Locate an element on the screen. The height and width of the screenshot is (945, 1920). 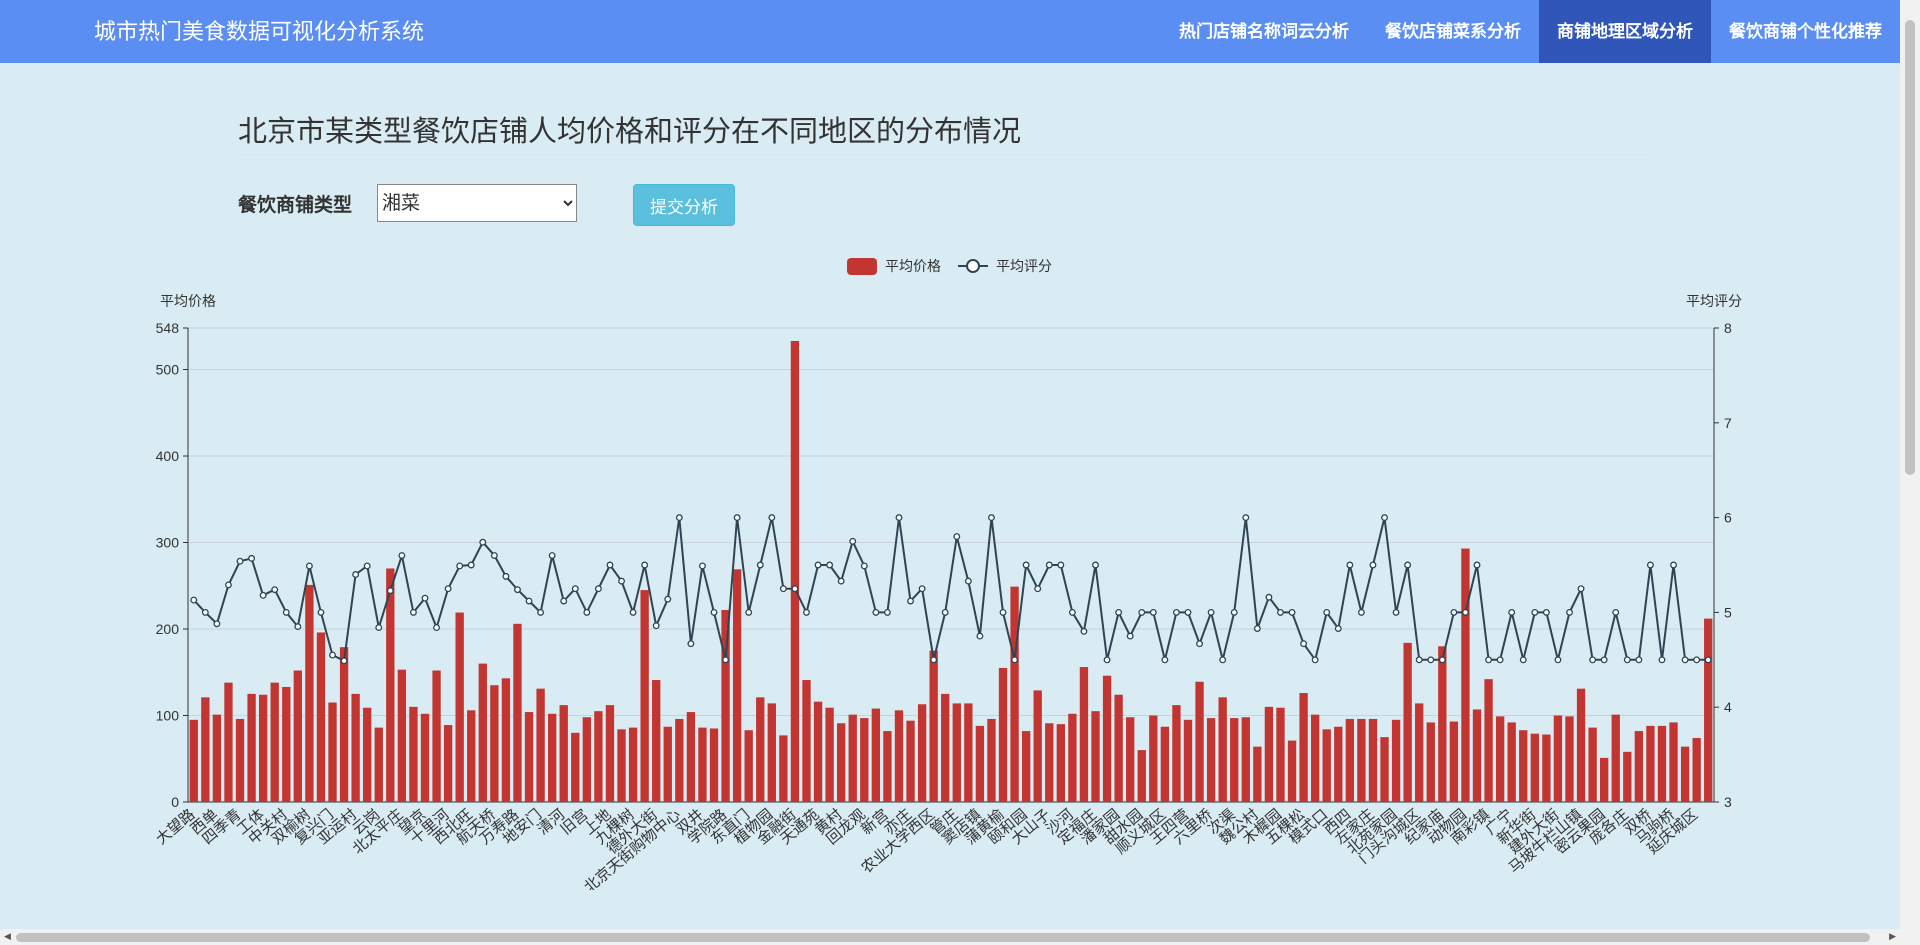
horizontal-scrollbar: ◀ ▶ is located at coordinates (950, 937).